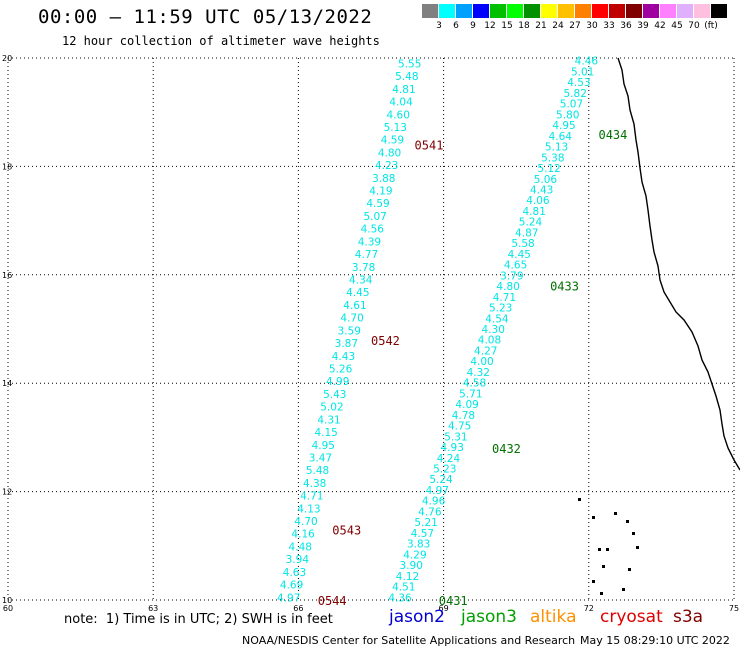 The height and width of the screenshot is (650, 740). What do you see at coordinates (490, 26) in the screenshot?
I see `legend-label: 12` at bounding box center [490, 26].